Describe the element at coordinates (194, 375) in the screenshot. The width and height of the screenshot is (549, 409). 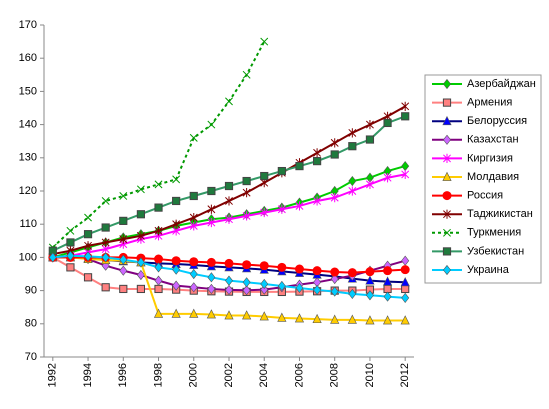
I see `x-tick-label: 2000` at that location.